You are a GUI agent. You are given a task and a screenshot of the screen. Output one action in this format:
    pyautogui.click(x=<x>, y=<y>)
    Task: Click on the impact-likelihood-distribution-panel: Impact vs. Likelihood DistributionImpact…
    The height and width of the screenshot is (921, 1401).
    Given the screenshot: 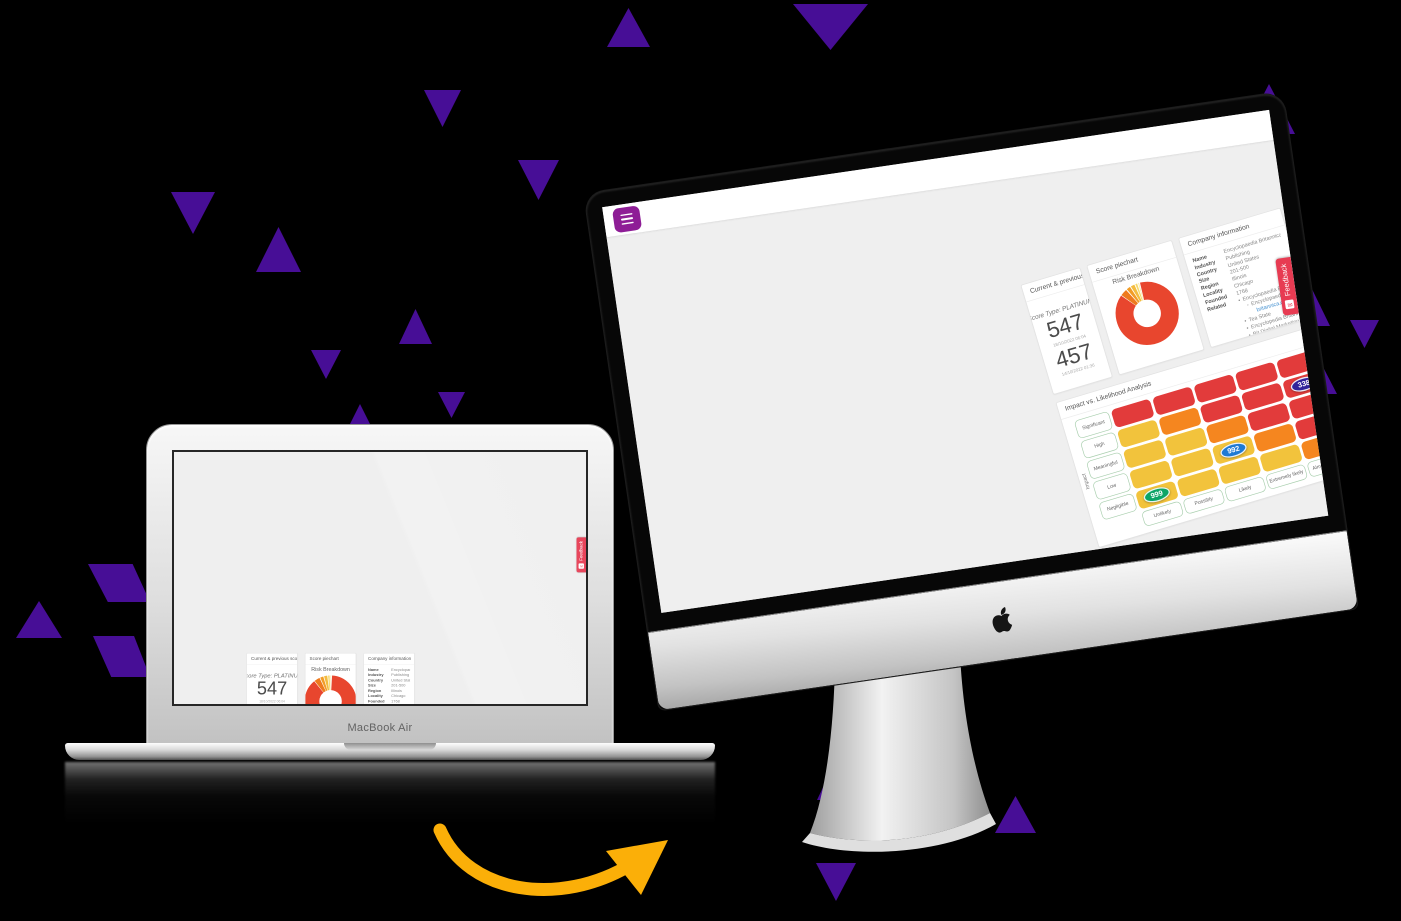 What is the action you would take?
    pyautogui.click(x=1325, y=368)
    